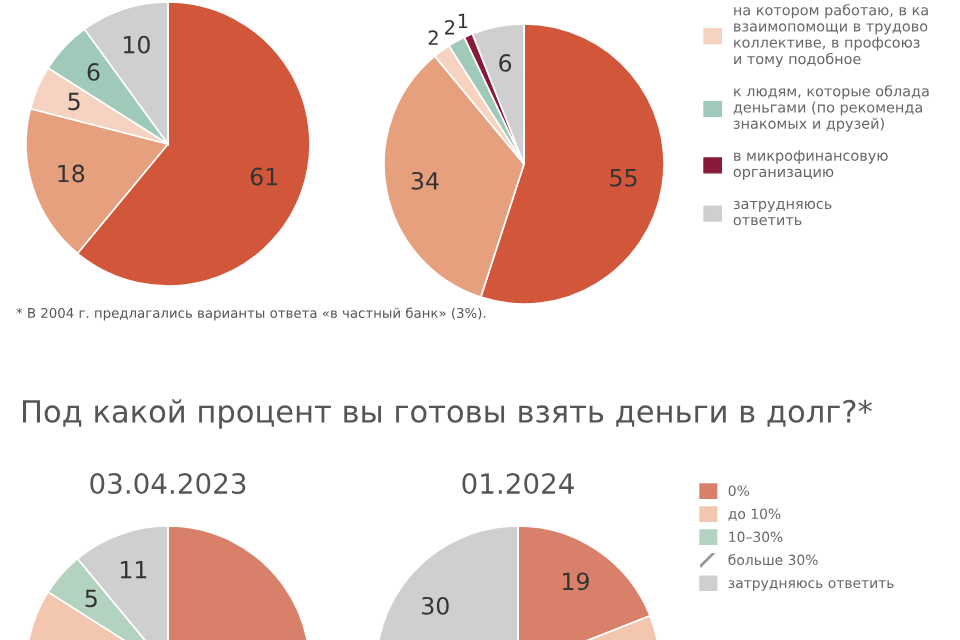  I want to click on chart-subtitle: 03.04.2023, so click(168, 484).